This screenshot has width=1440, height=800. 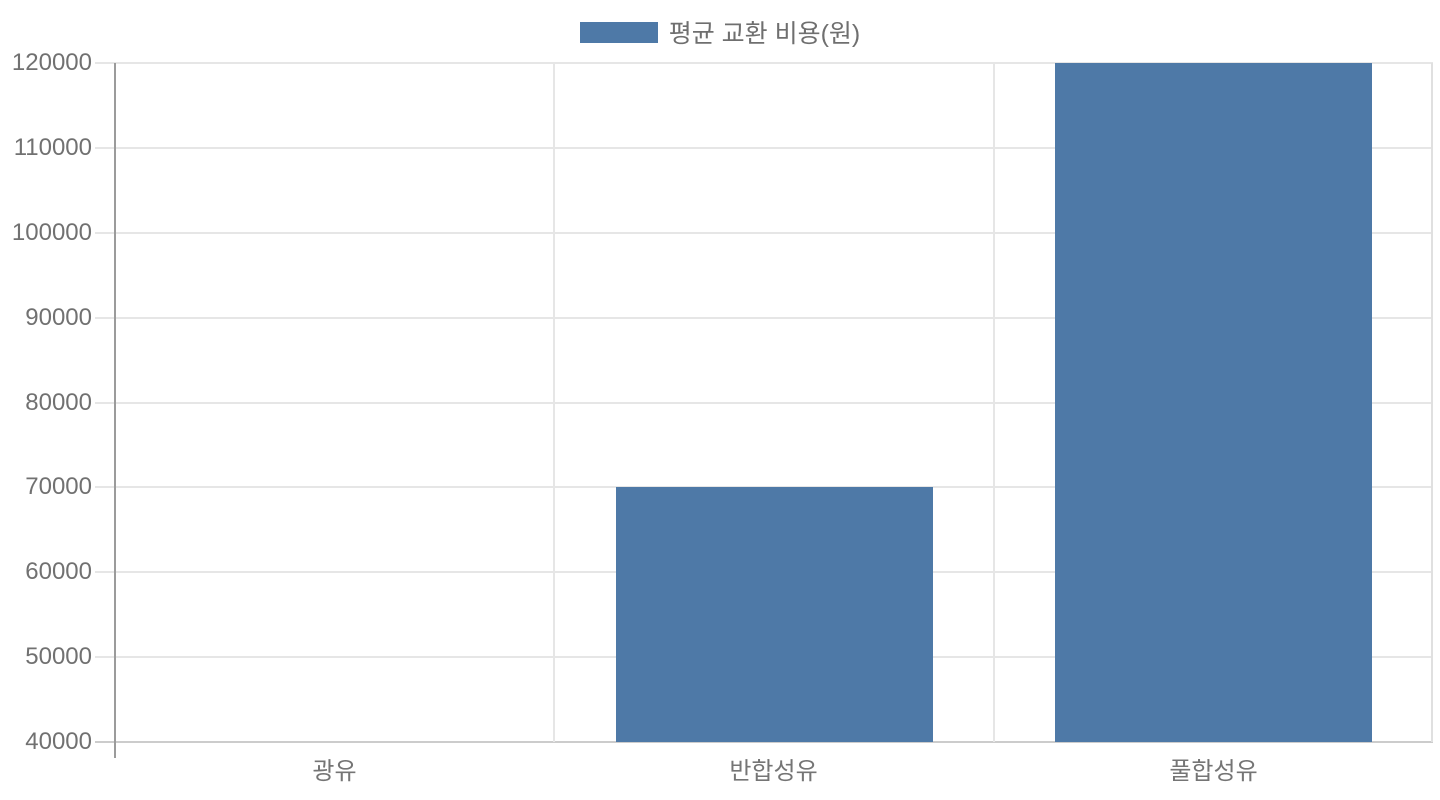 I want to click on x-category-label: 광유, so click(x=334, y=771).